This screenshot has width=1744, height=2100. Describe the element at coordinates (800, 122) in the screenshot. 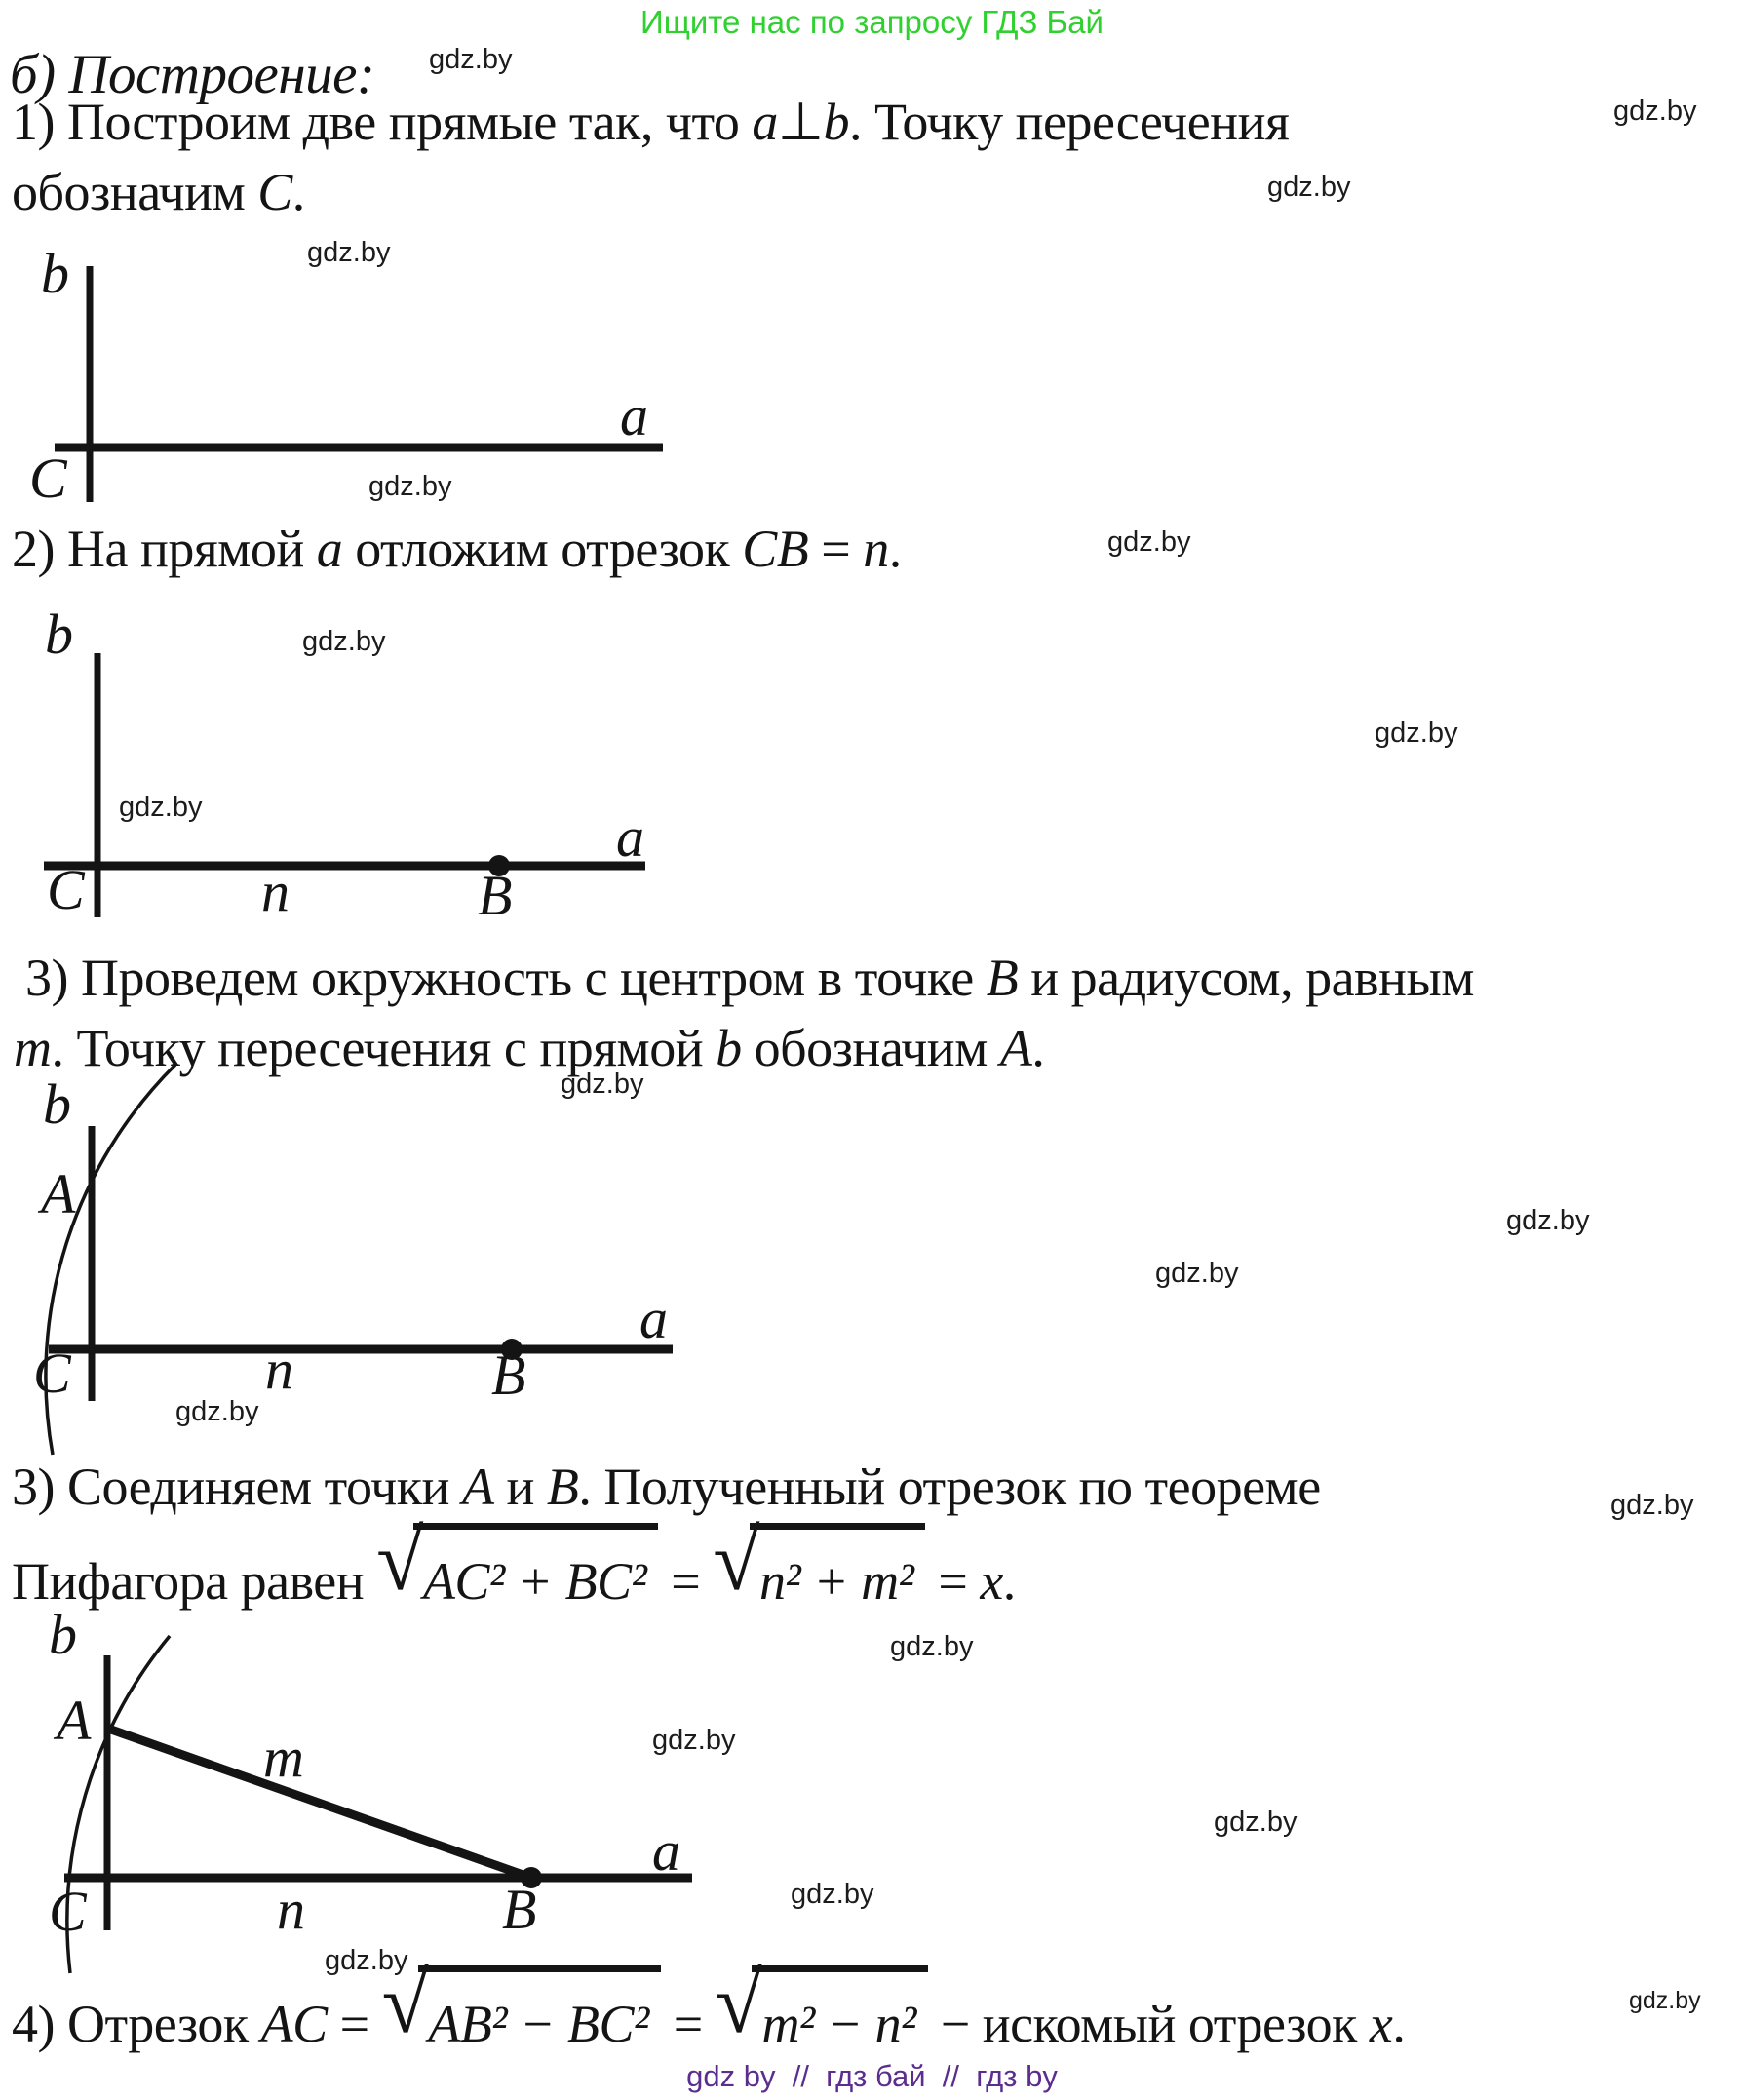

I see `perpendicular-symbol: ⊥` at that location.